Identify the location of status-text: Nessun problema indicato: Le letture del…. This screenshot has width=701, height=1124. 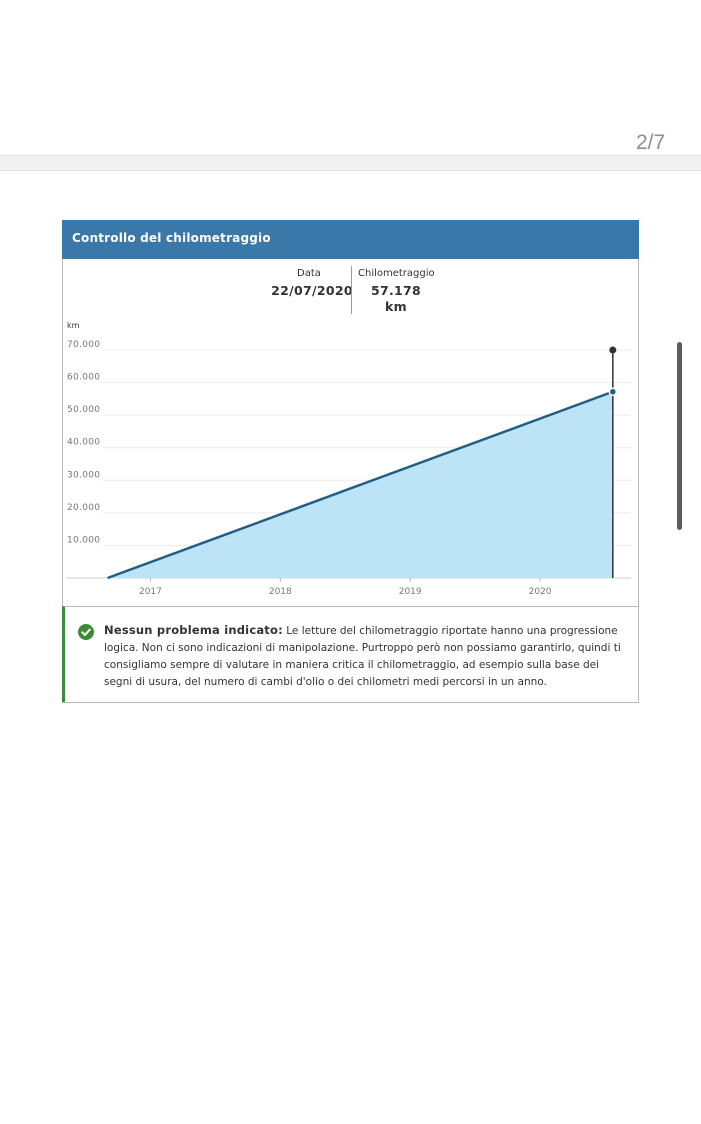
(364, 656).